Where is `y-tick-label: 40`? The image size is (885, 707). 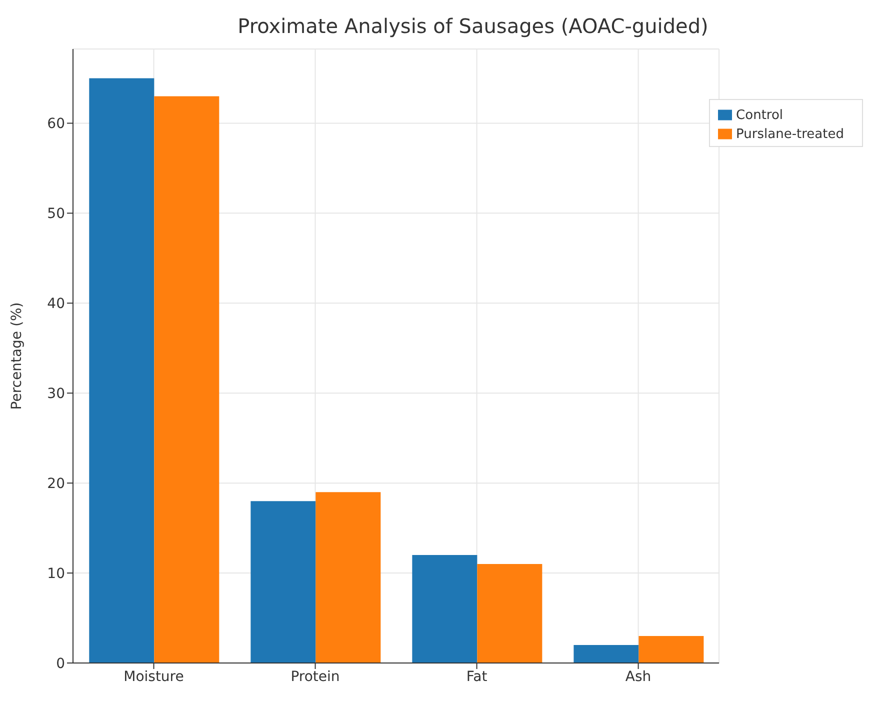 y-tick-label: 40 is located at coordinates (56, 304).